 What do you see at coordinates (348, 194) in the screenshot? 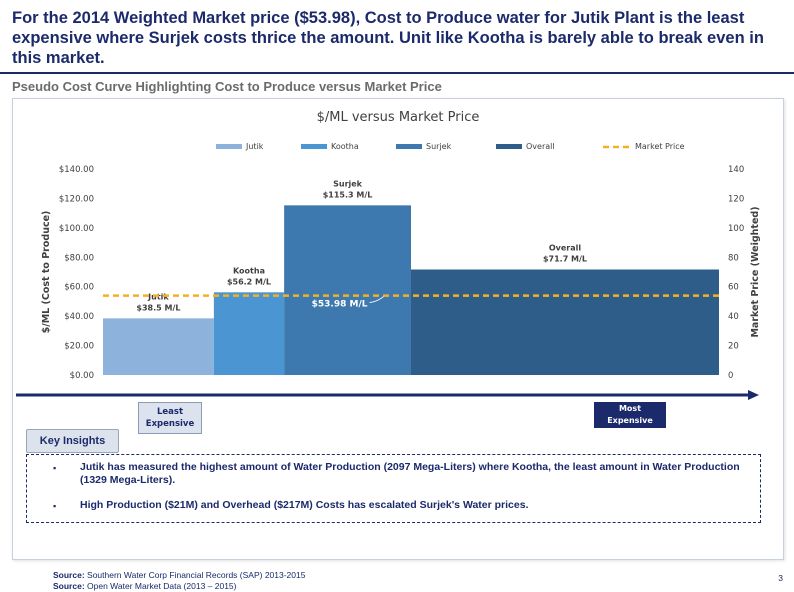
I see `bar-label-value: $115.3 M/L` at bounding box center [348, 194].